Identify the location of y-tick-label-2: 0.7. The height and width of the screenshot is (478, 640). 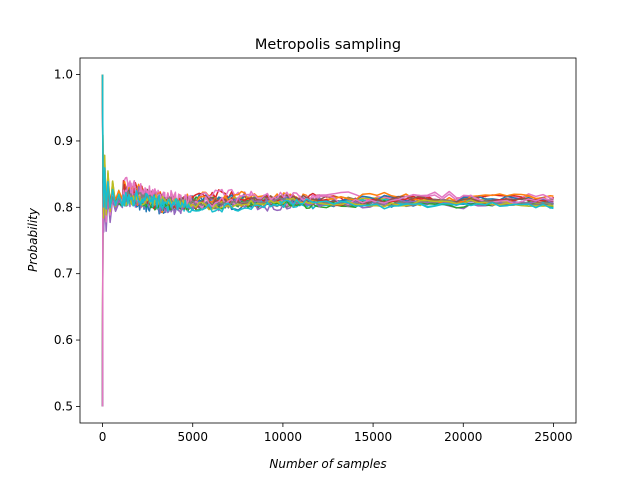
(63, 274).